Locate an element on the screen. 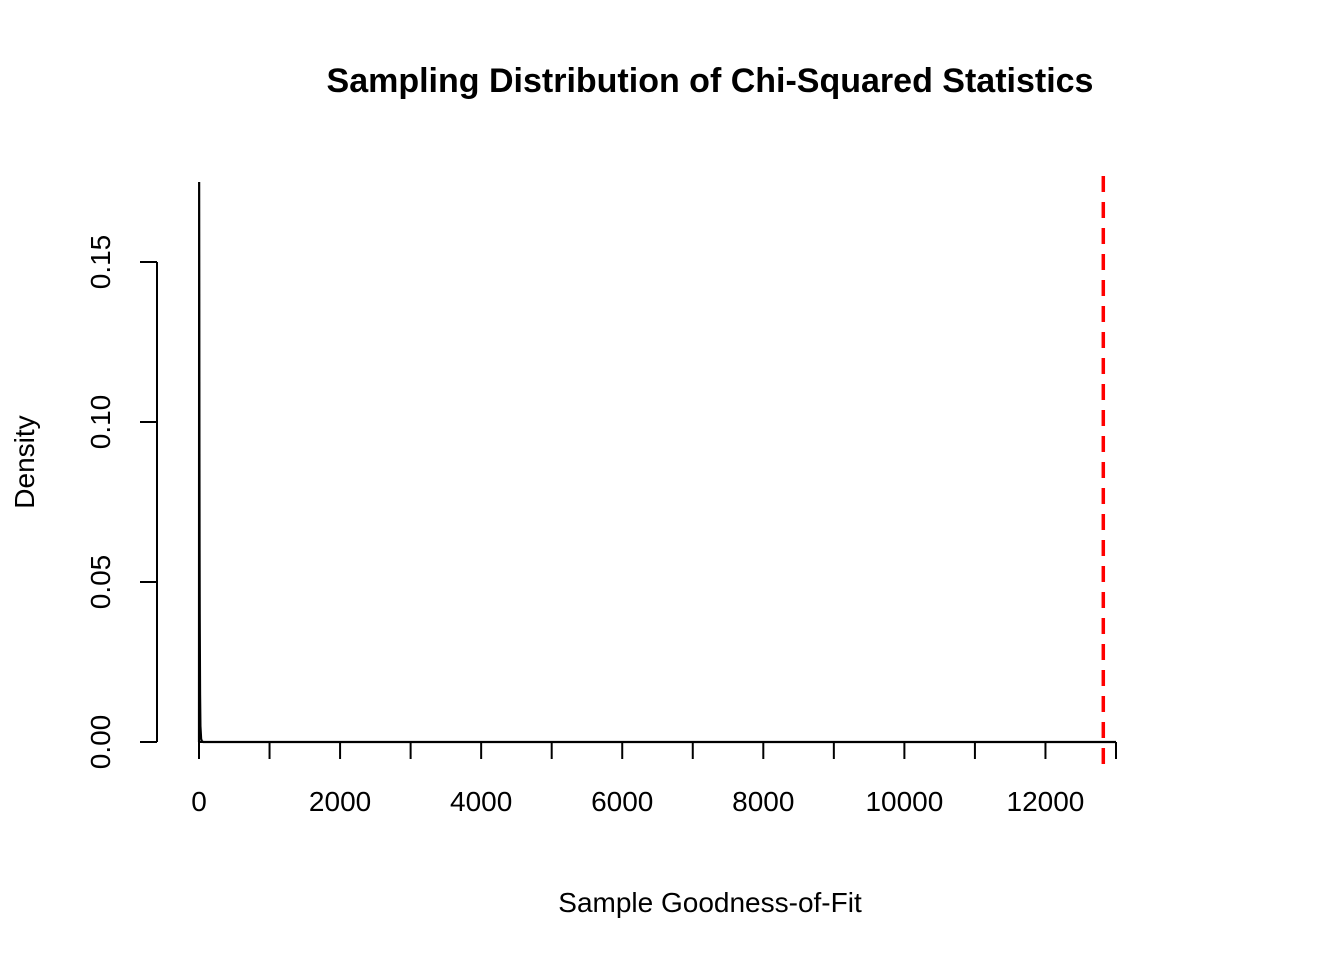 This screenshot has height=960, width=1344. x-tick-label: 6000 is located at coordinates (622, 801).